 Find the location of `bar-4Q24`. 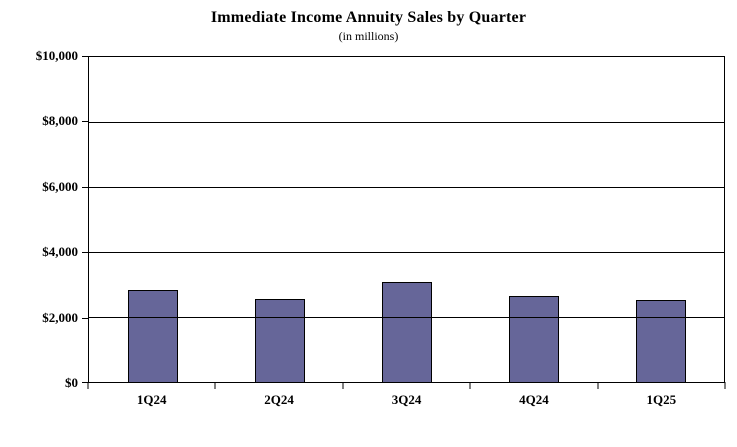

bar-4Q24 is located at coordinates (533, 339).